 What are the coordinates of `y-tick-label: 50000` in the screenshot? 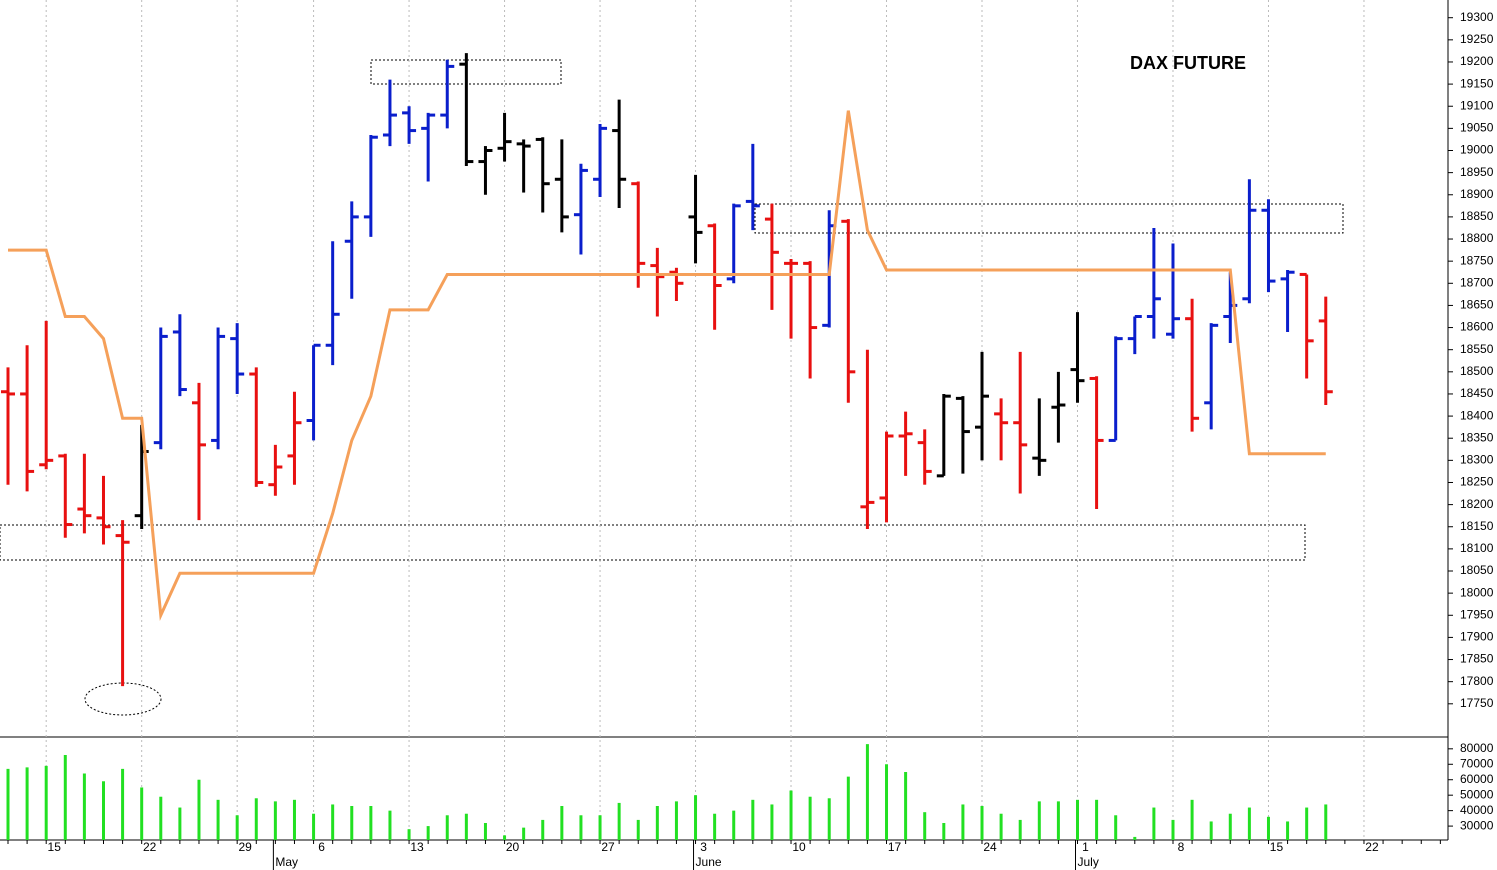 It's located at (1477, 794).